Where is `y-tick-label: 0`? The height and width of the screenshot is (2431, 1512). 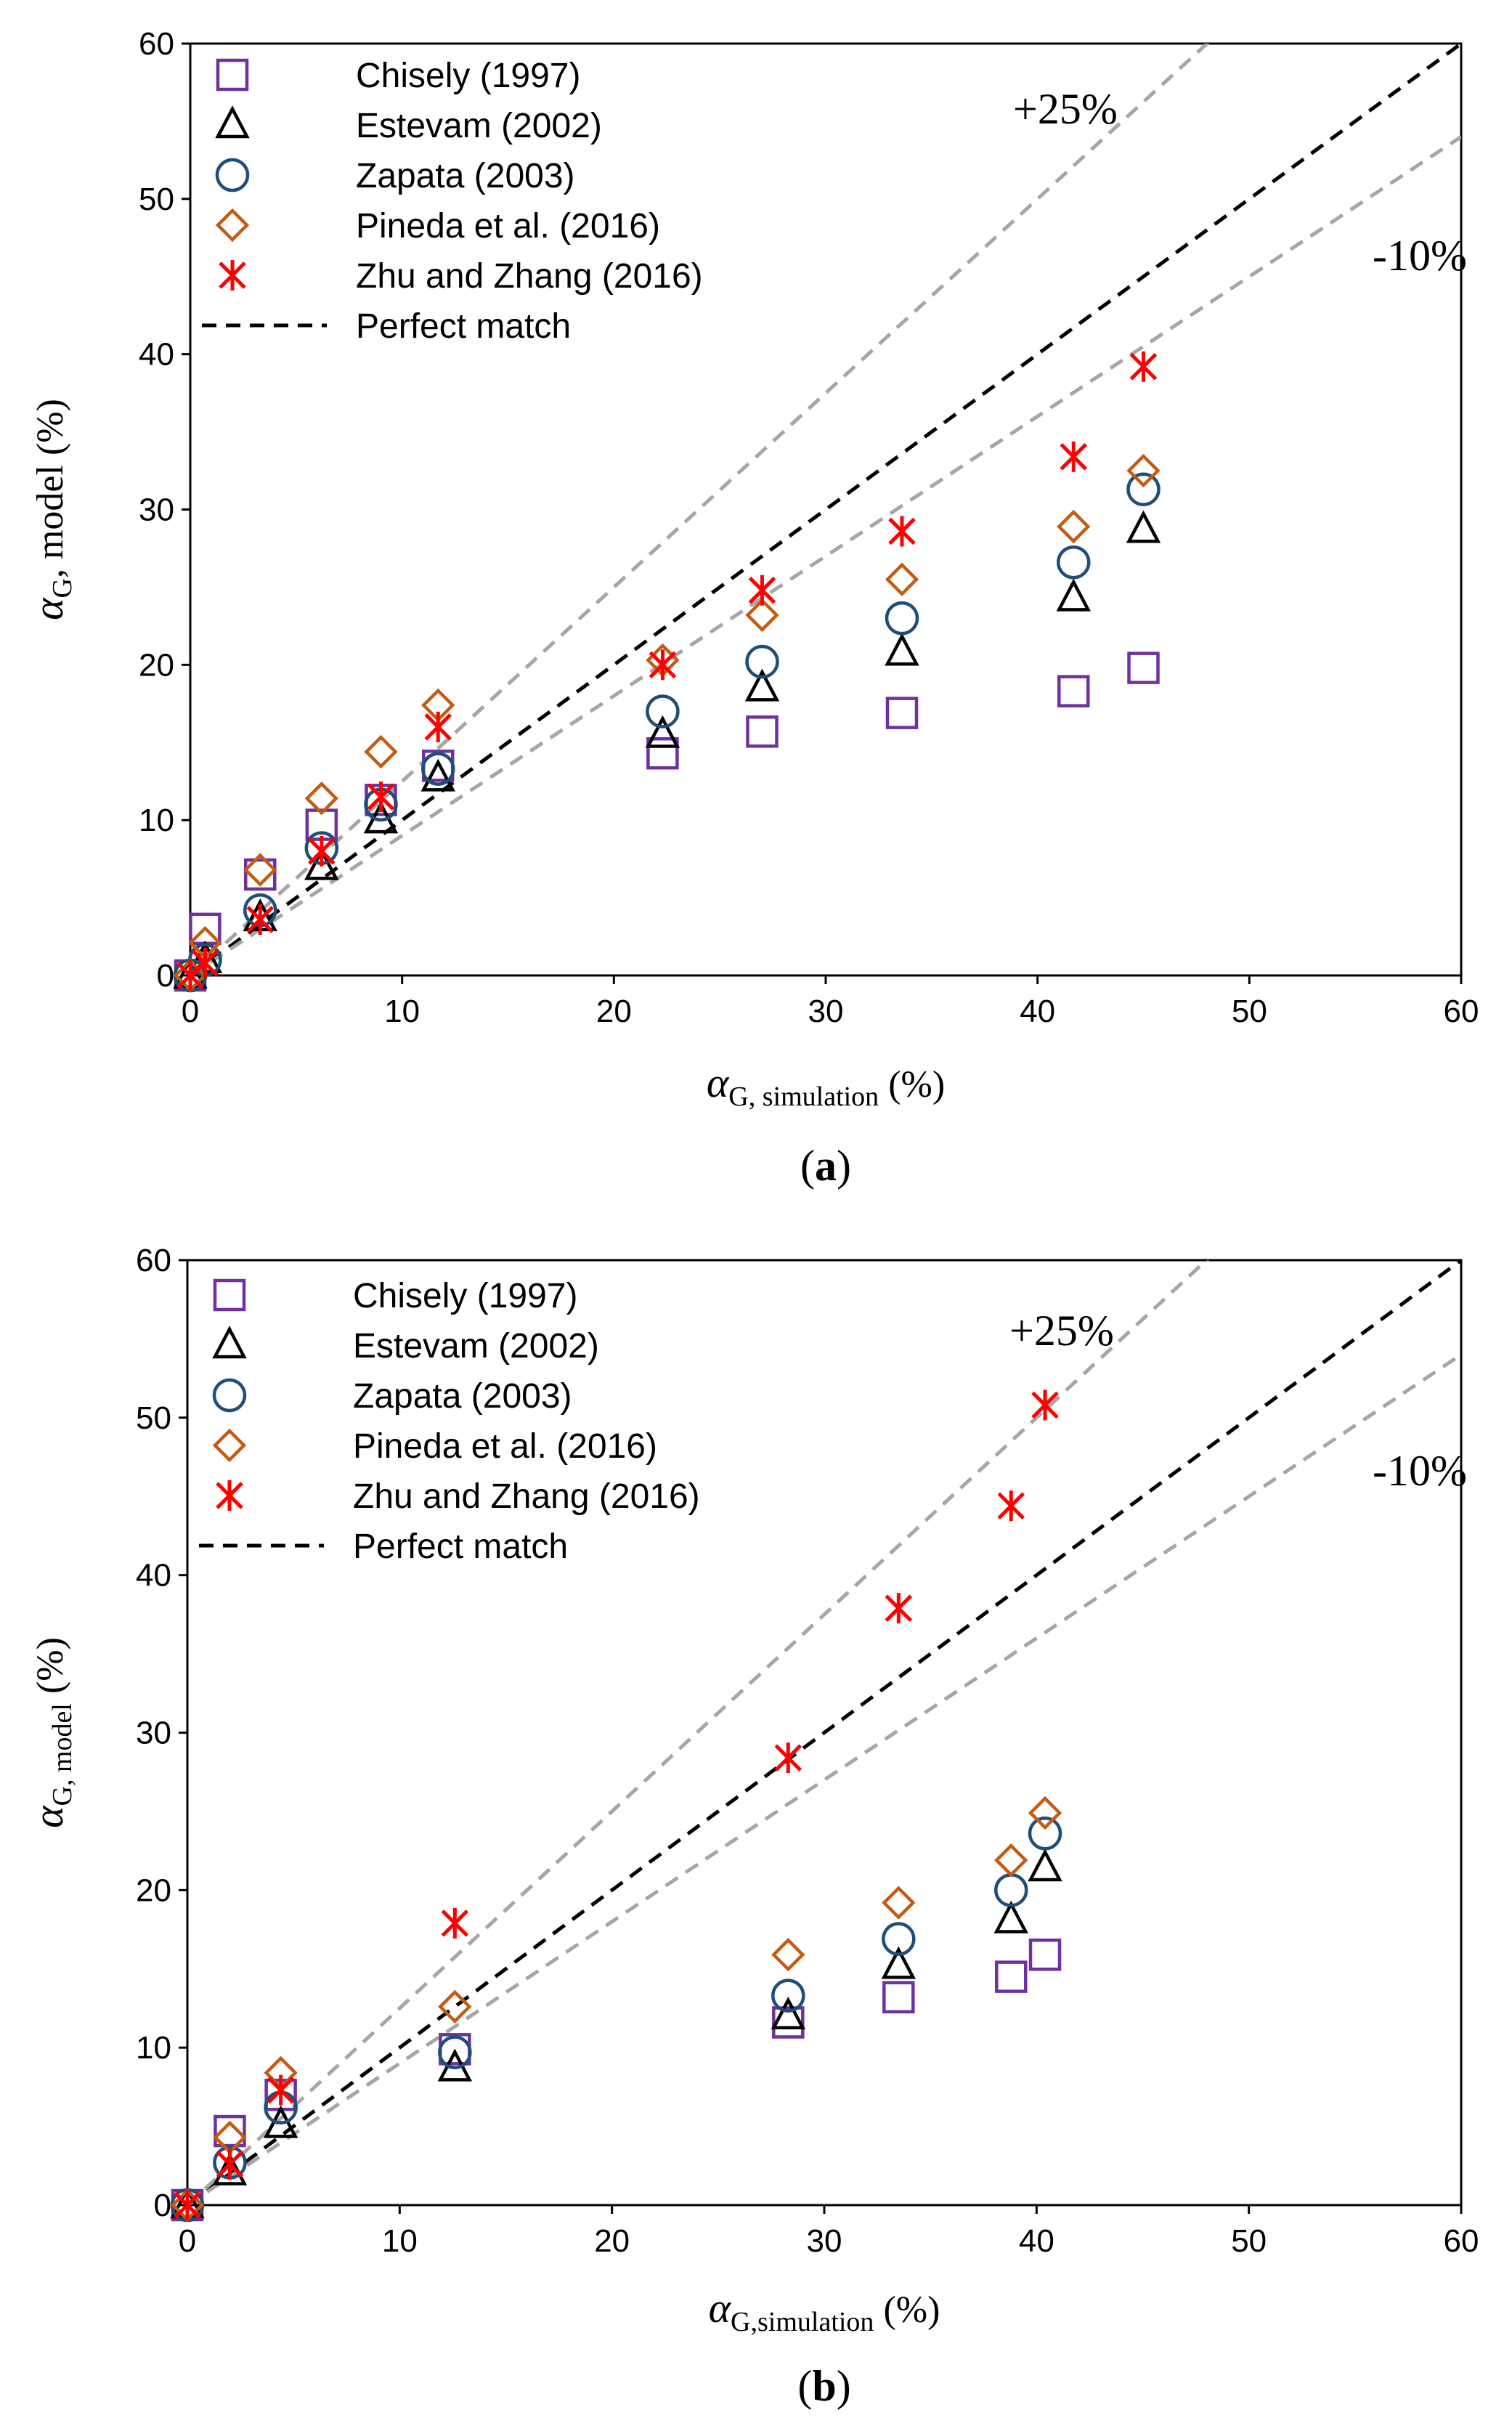 y-tick-label: 0 is located at coordinates (162, 2205).